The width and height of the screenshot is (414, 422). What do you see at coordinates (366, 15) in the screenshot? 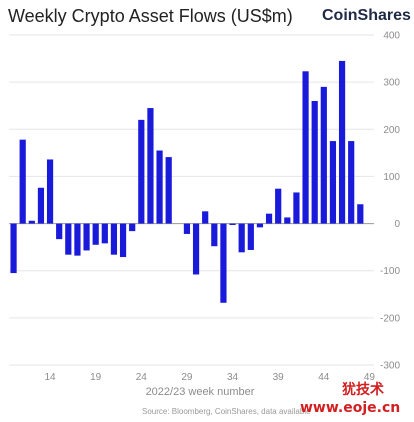
I see `coinshares-logo: CoinShares` at bounding box center [366, 15].